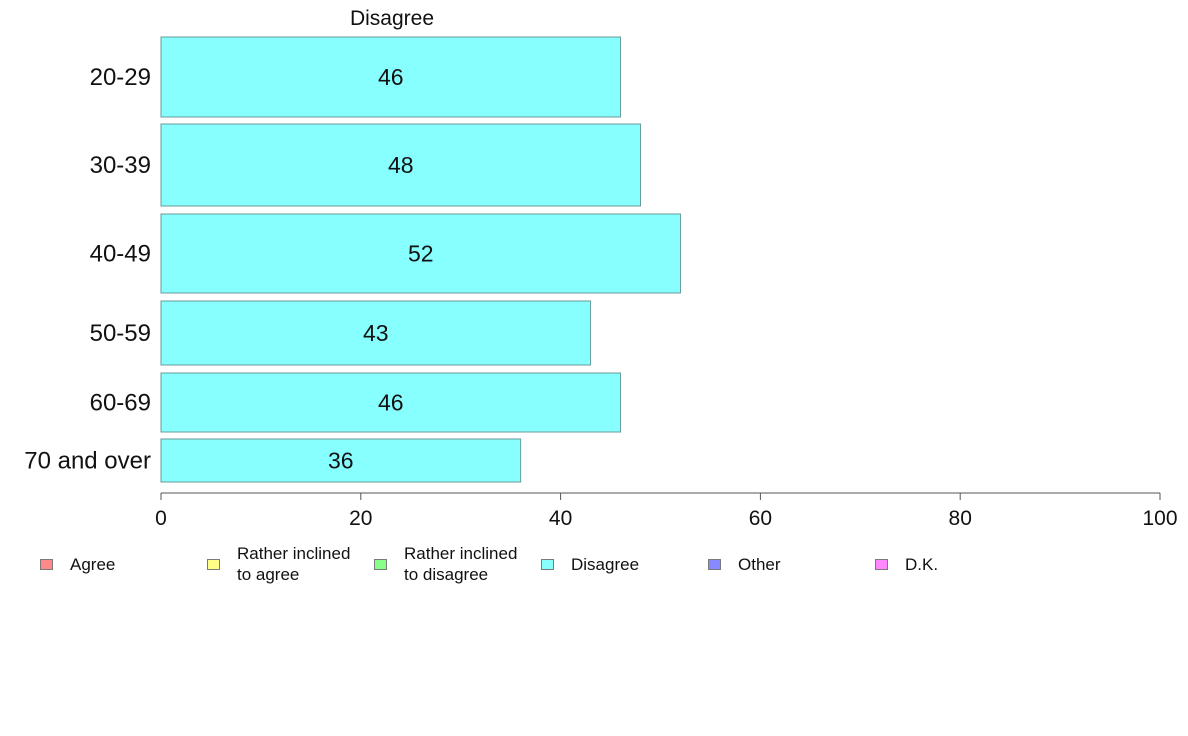  I want to click on data-label: 52, so click(421, 254).